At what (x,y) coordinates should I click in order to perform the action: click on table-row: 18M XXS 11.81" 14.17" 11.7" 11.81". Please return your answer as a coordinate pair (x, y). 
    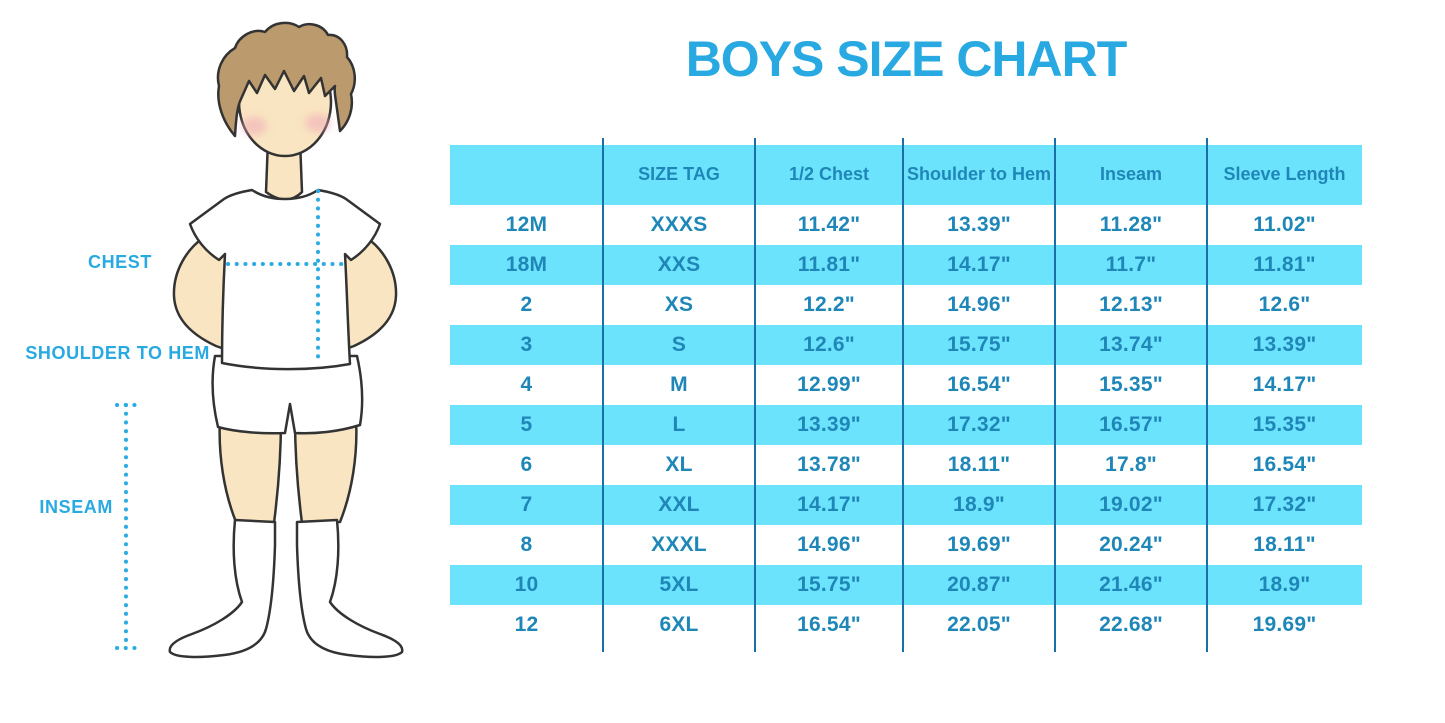
    Looking at the image, I should click on (906, 265).